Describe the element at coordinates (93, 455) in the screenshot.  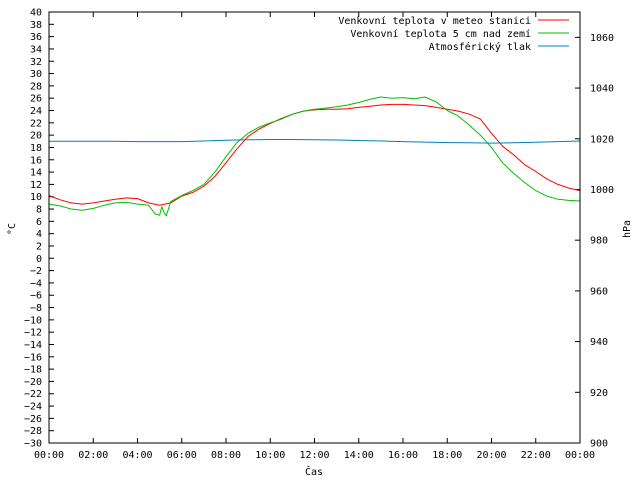
I see `x-tick-label: 02:00` at that location.